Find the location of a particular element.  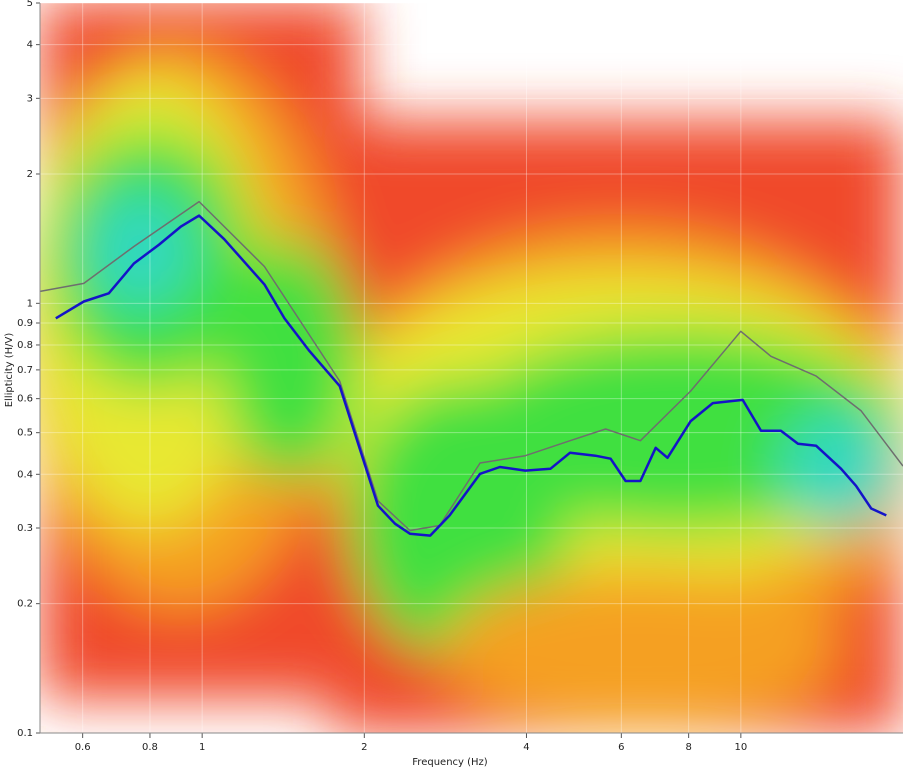

x-tick-label: 1 is located at coordinates (202, 747).